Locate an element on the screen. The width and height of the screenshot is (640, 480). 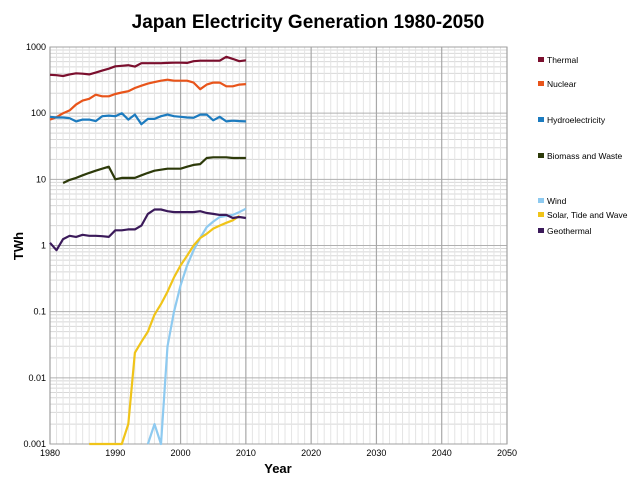
legend-label: Solar, Tide and Wave is located at coordinates (587, 215).